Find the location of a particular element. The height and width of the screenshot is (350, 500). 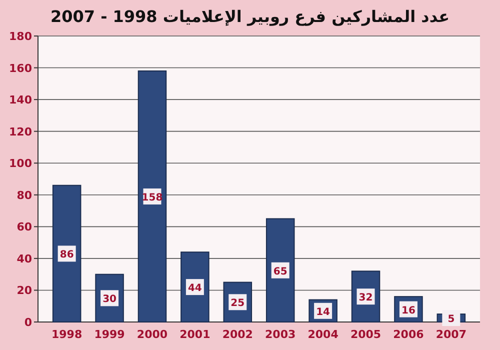

y-tick-label: 120 is located at coordinates (20, 131).